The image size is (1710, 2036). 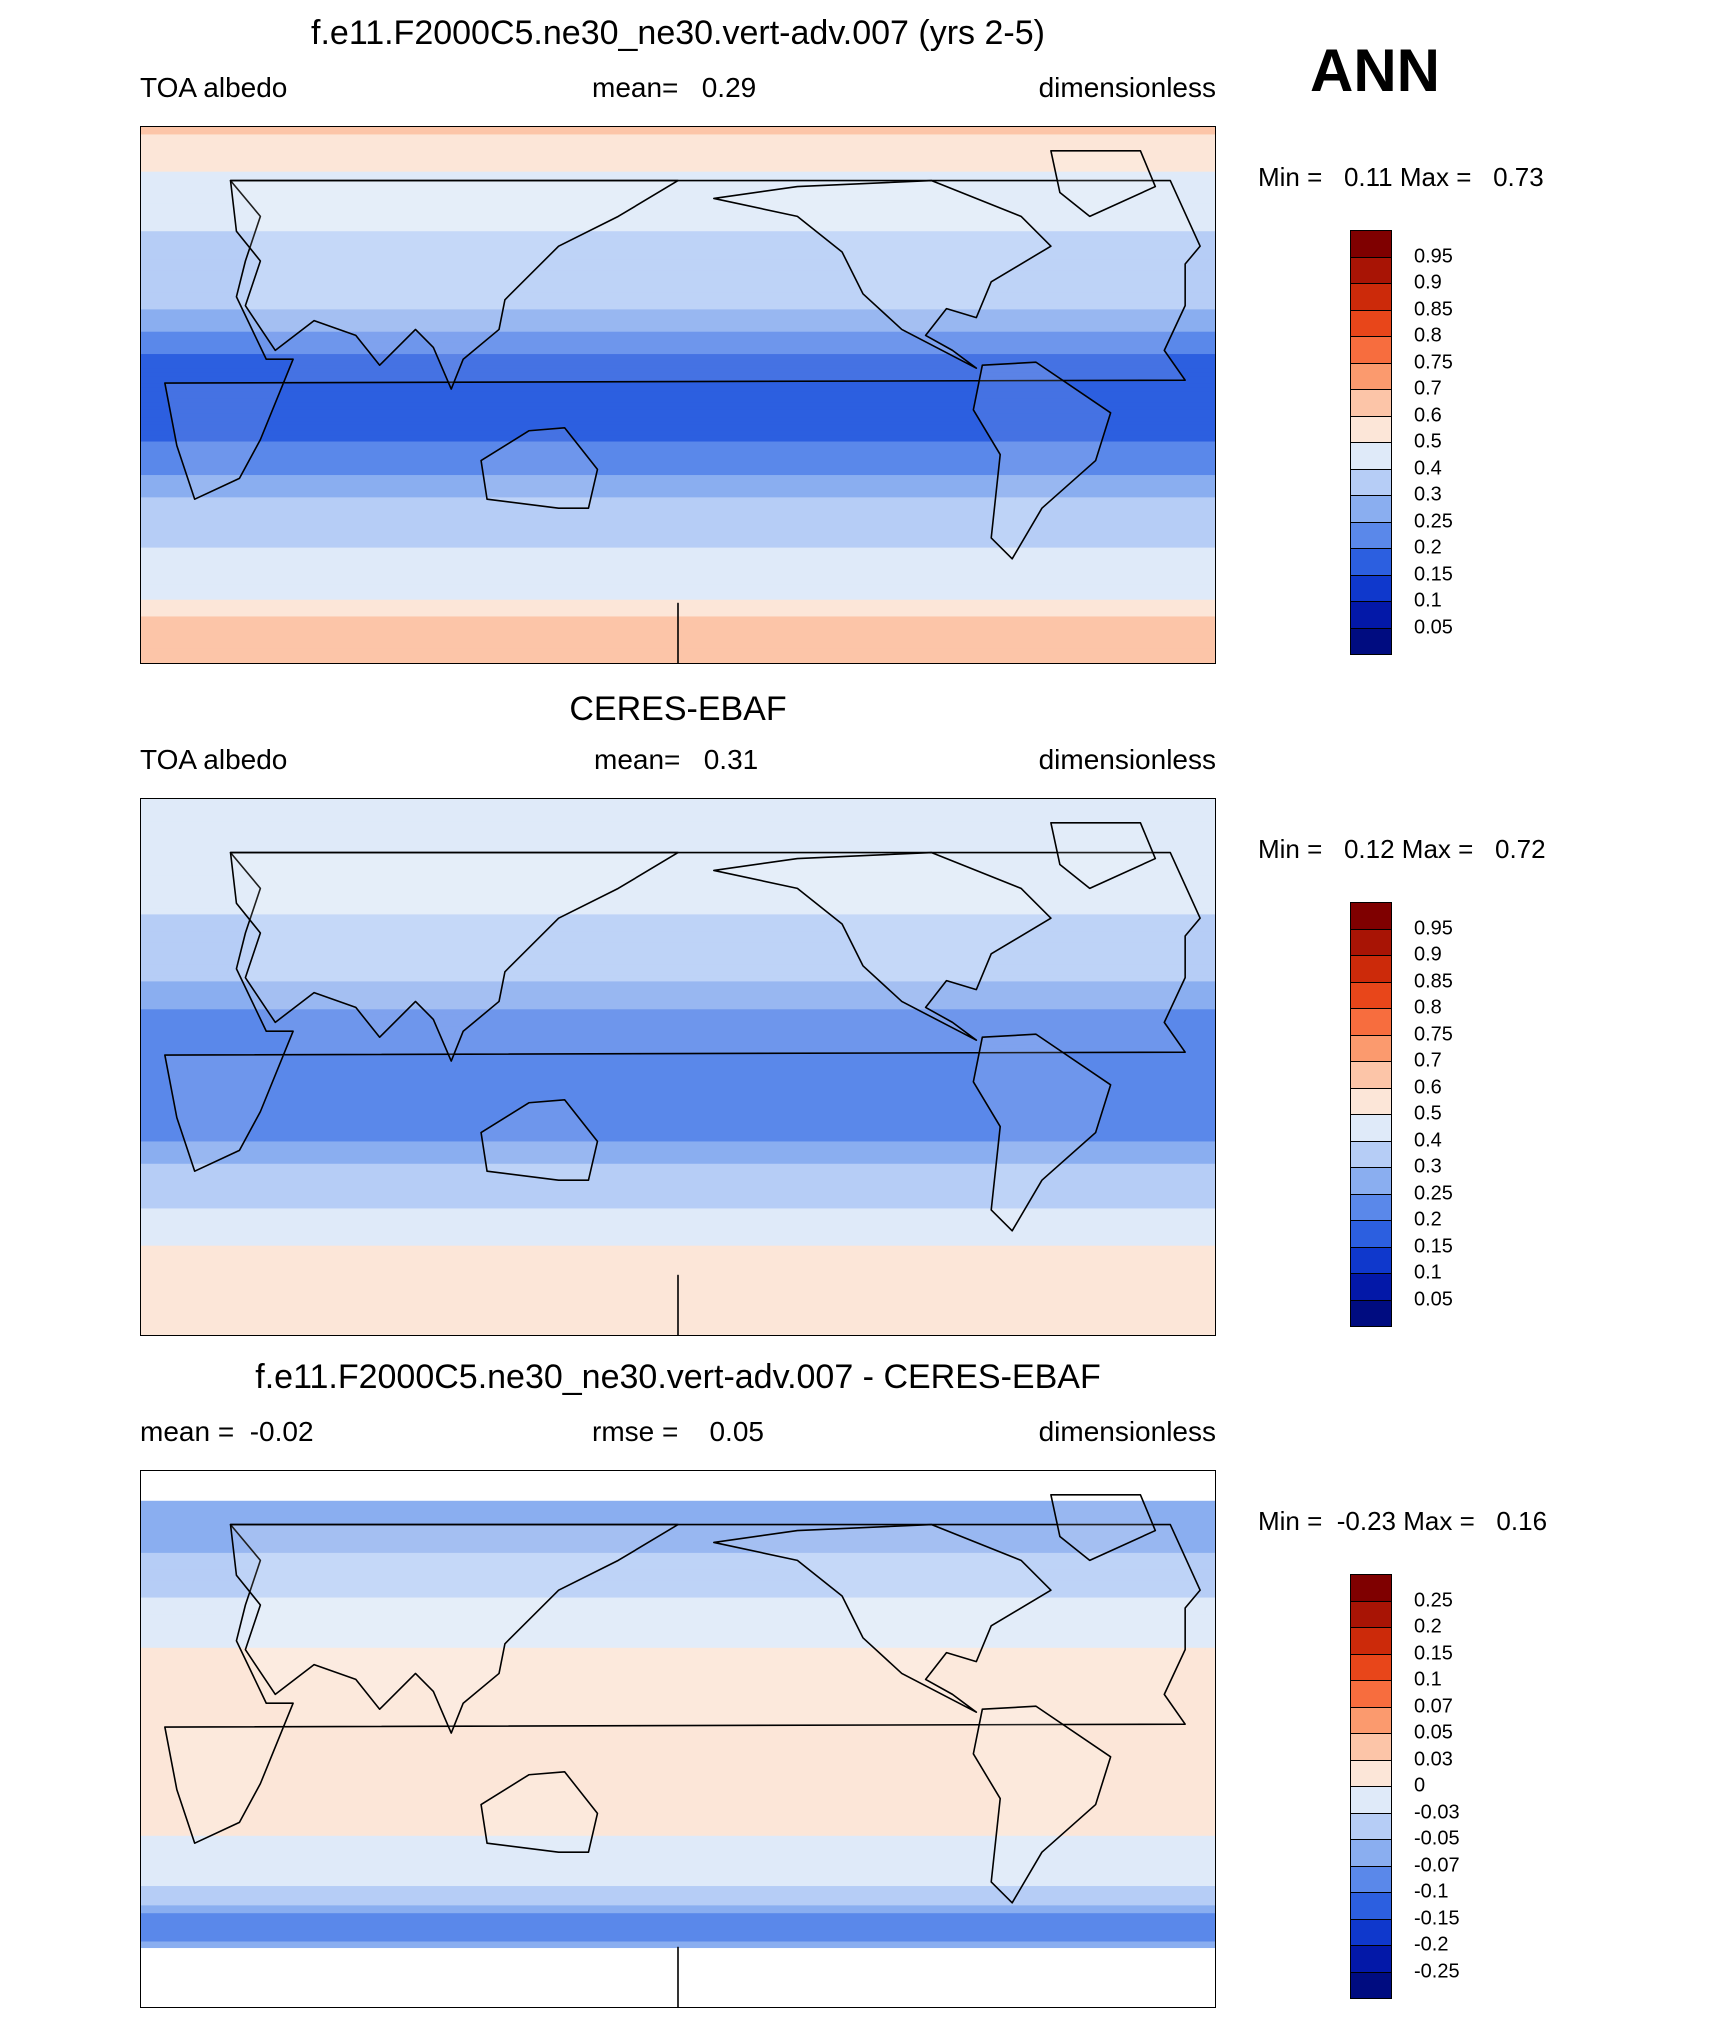 What do you see at coordinates (539, 1811) in the screenshot?
I see `australia-coastline` at bounding box center [539, 1811].